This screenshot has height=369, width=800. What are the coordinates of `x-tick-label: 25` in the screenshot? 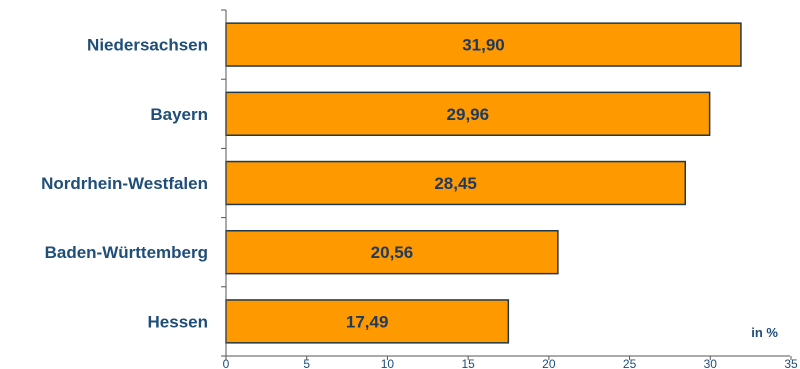 It's located at (630, 363).